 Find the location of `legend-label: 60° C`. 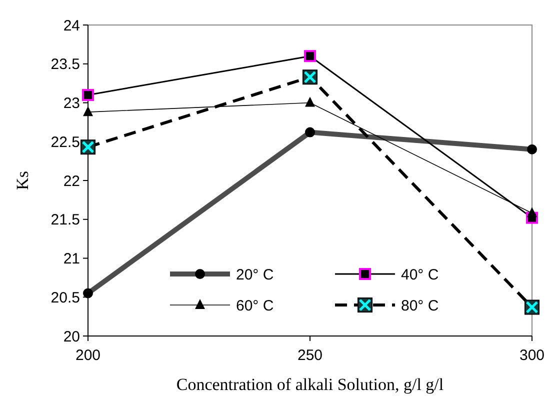

legend-label: 60° C is located at coordinates (255, 305).